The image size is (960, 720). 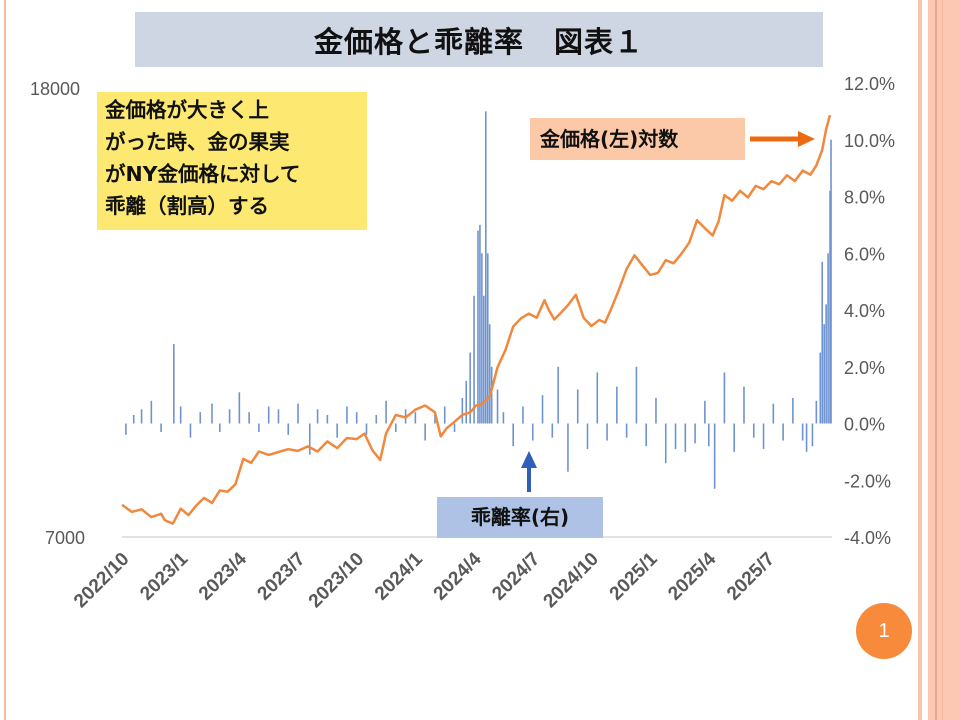 I want to click on note-line: がNY金価格に対して, so click(x=203, y=174).